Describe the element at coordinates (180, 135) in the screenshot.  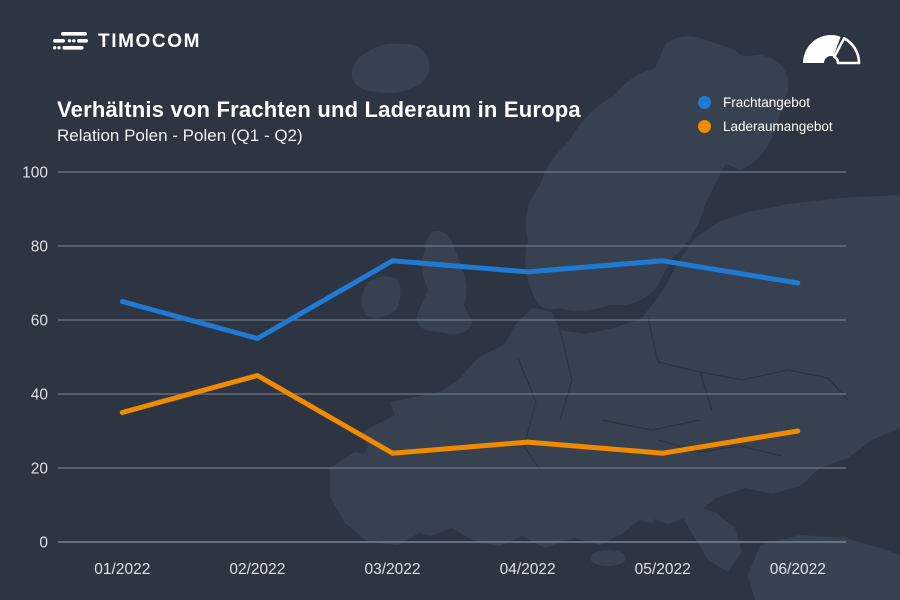
I see `chart-subtitle: Relation Polen - Polen (Q1 - Q2)` at that location.